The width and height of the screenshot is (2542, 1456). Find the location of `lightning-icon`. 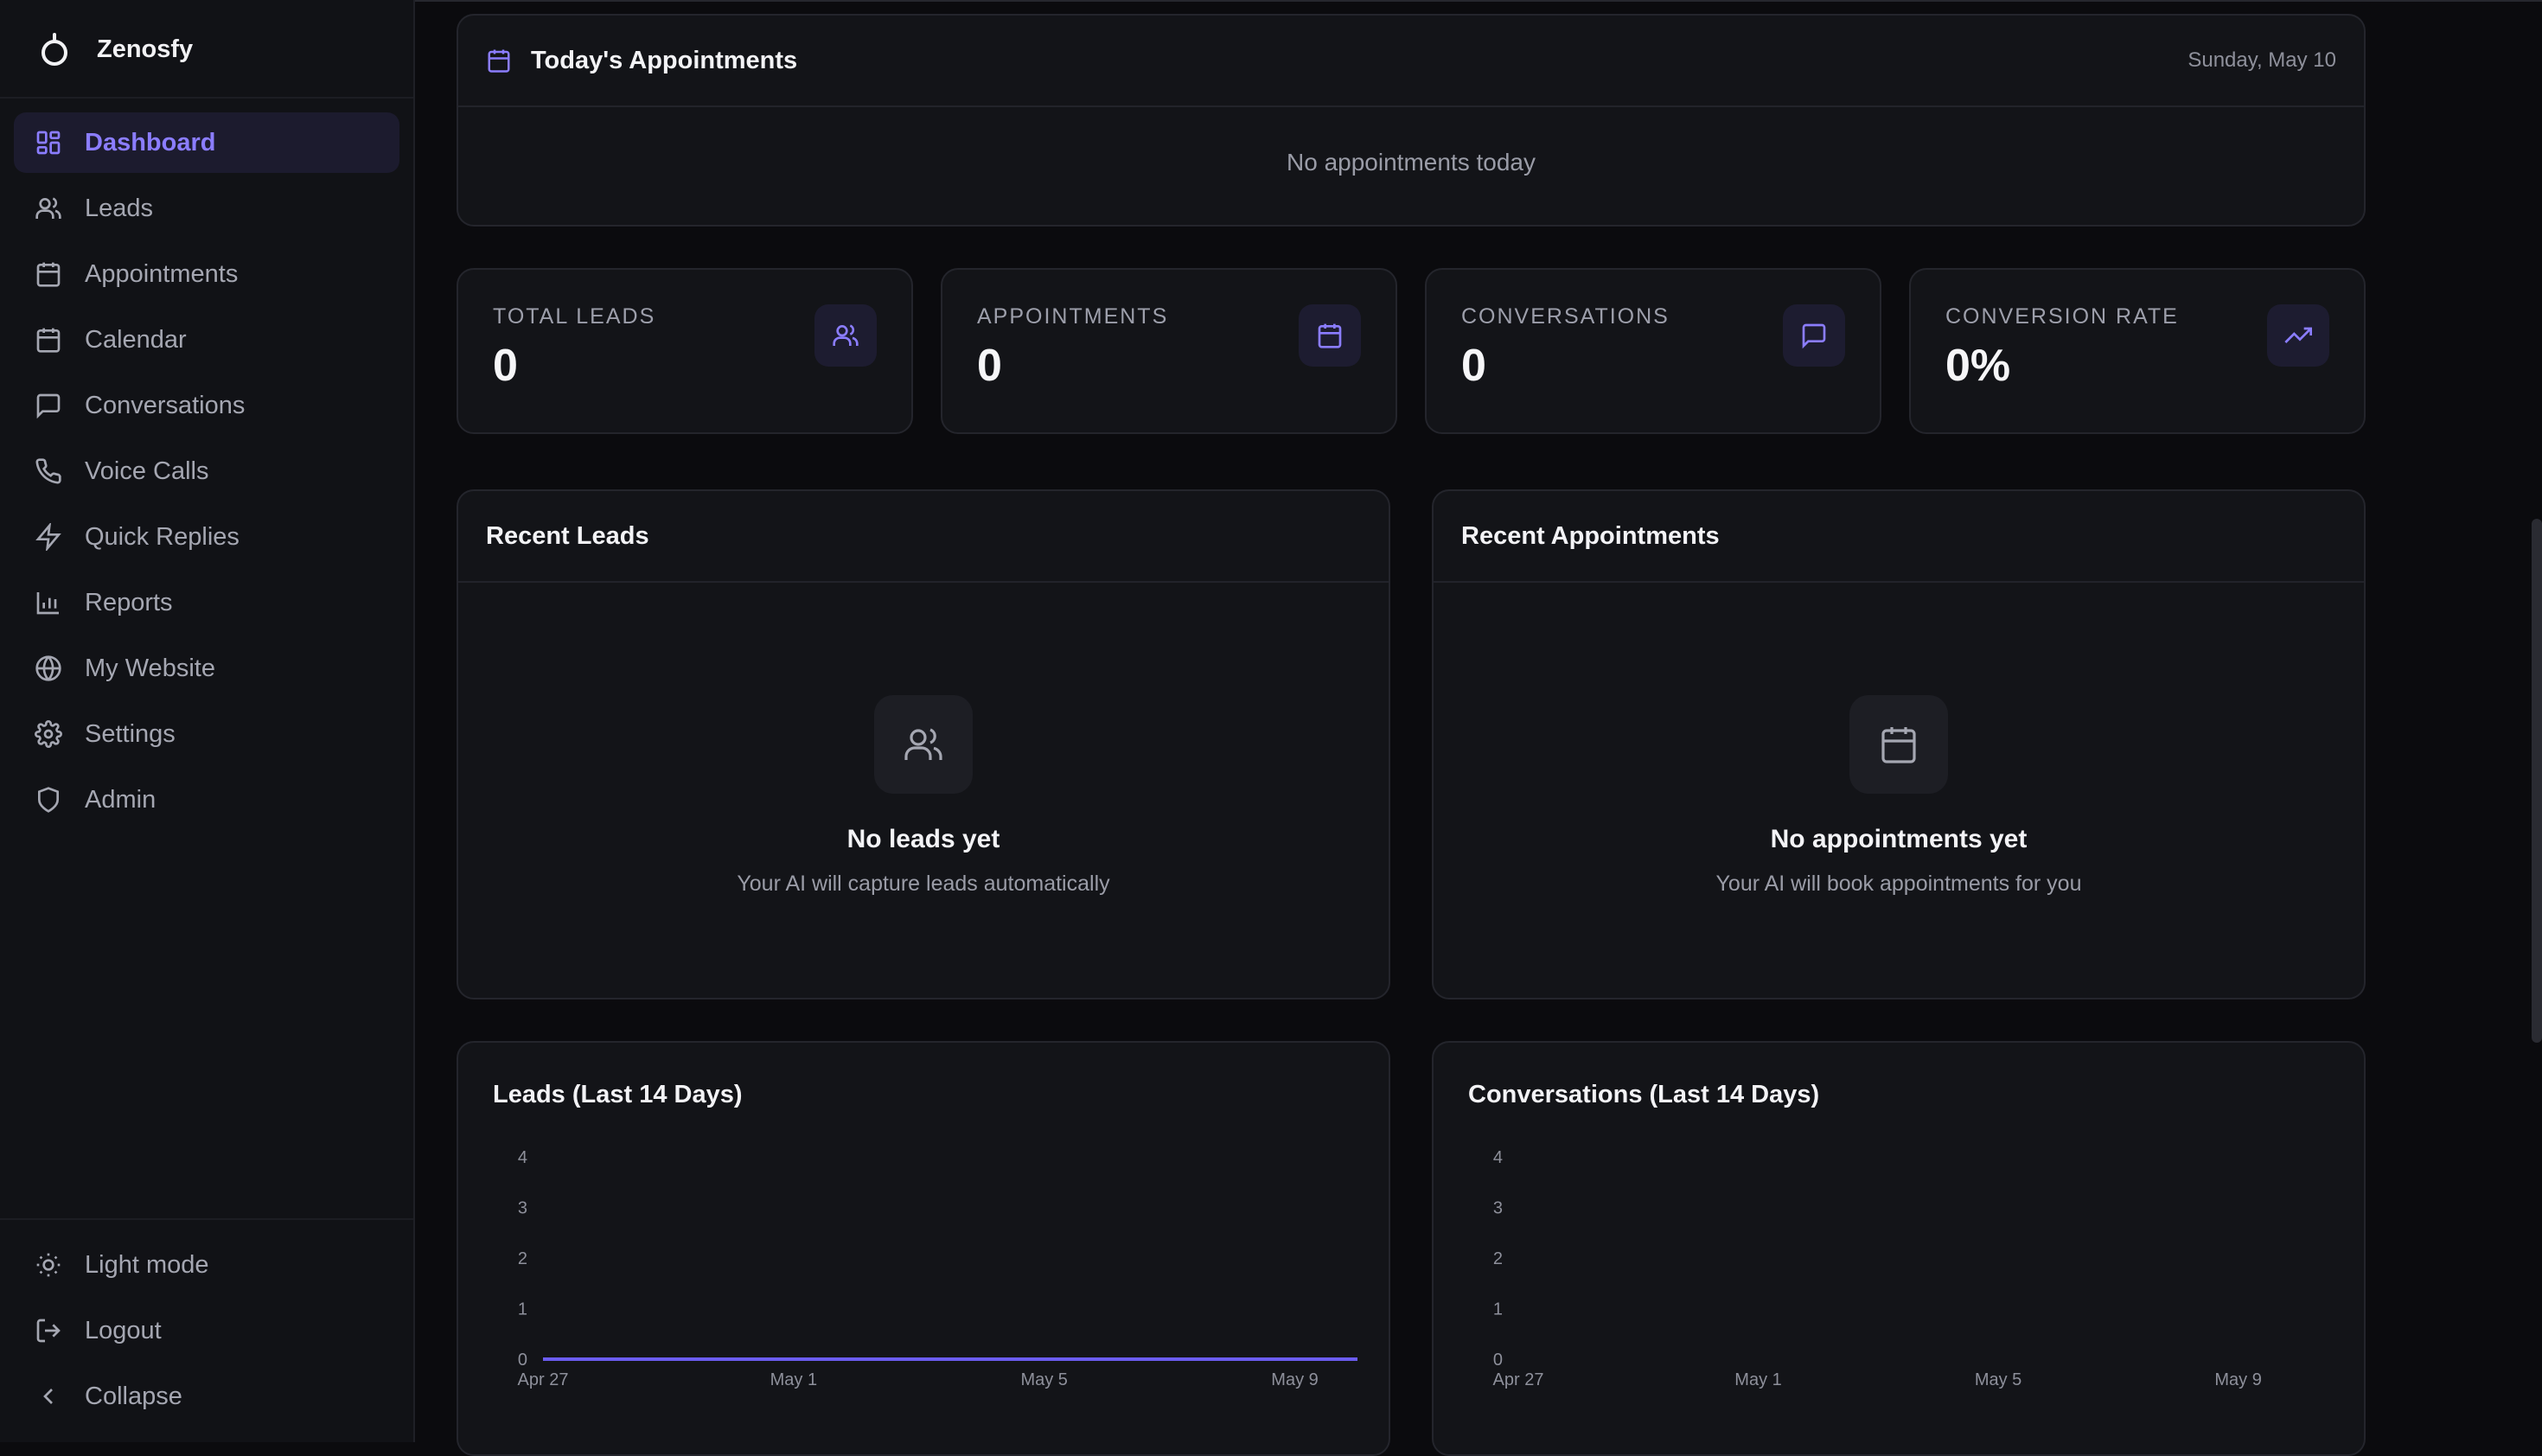

lightning-icon is located at coordinates (48, 537).